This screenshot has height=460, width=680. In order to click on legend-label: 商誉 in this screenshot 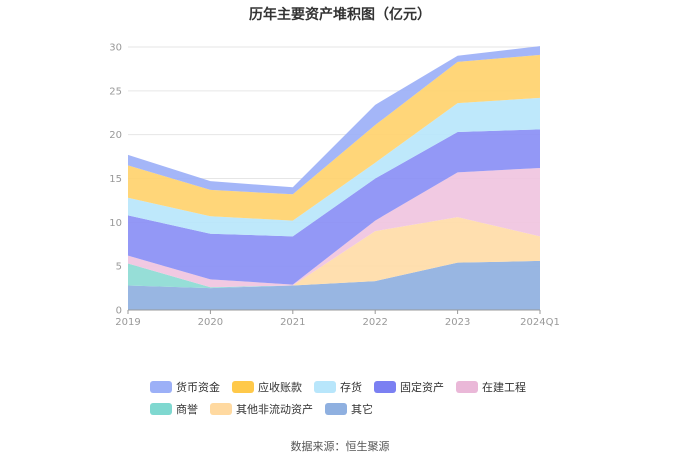, I will do `click(187, 409)`.